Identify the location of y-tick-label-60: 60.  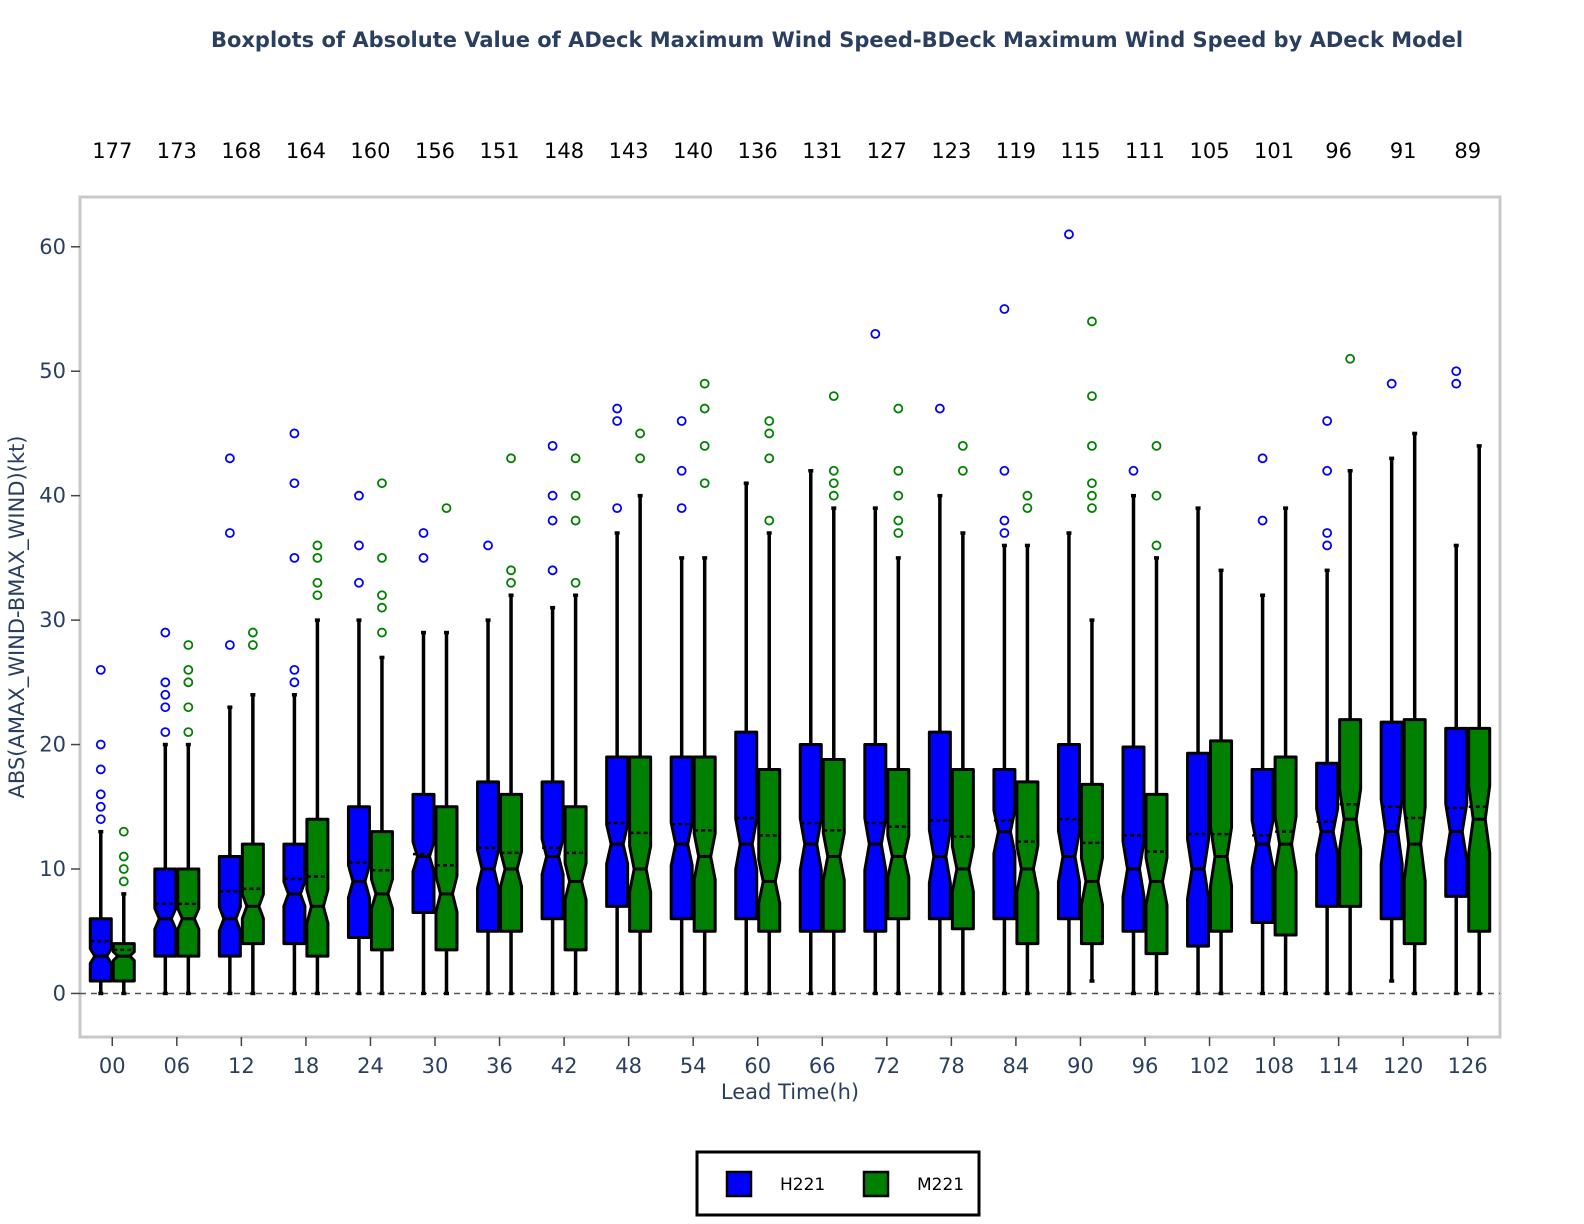
(52, 247).